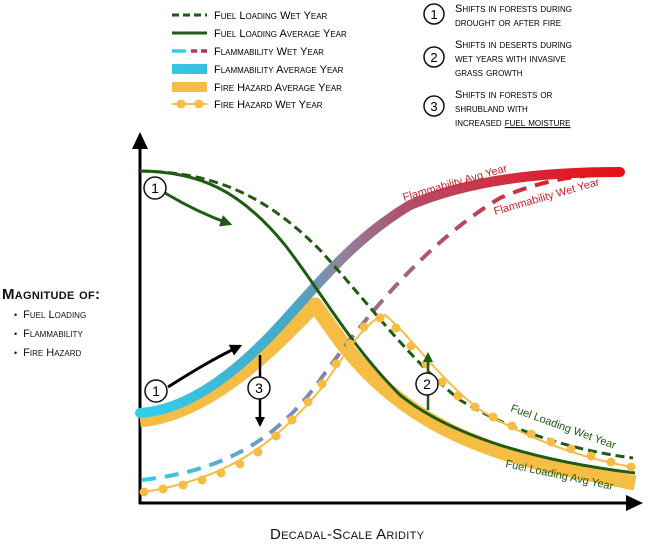  Describe the element at coordinates (189, 87) in the screenshot. I see `legend-swatch-hazard-avg` at that location.